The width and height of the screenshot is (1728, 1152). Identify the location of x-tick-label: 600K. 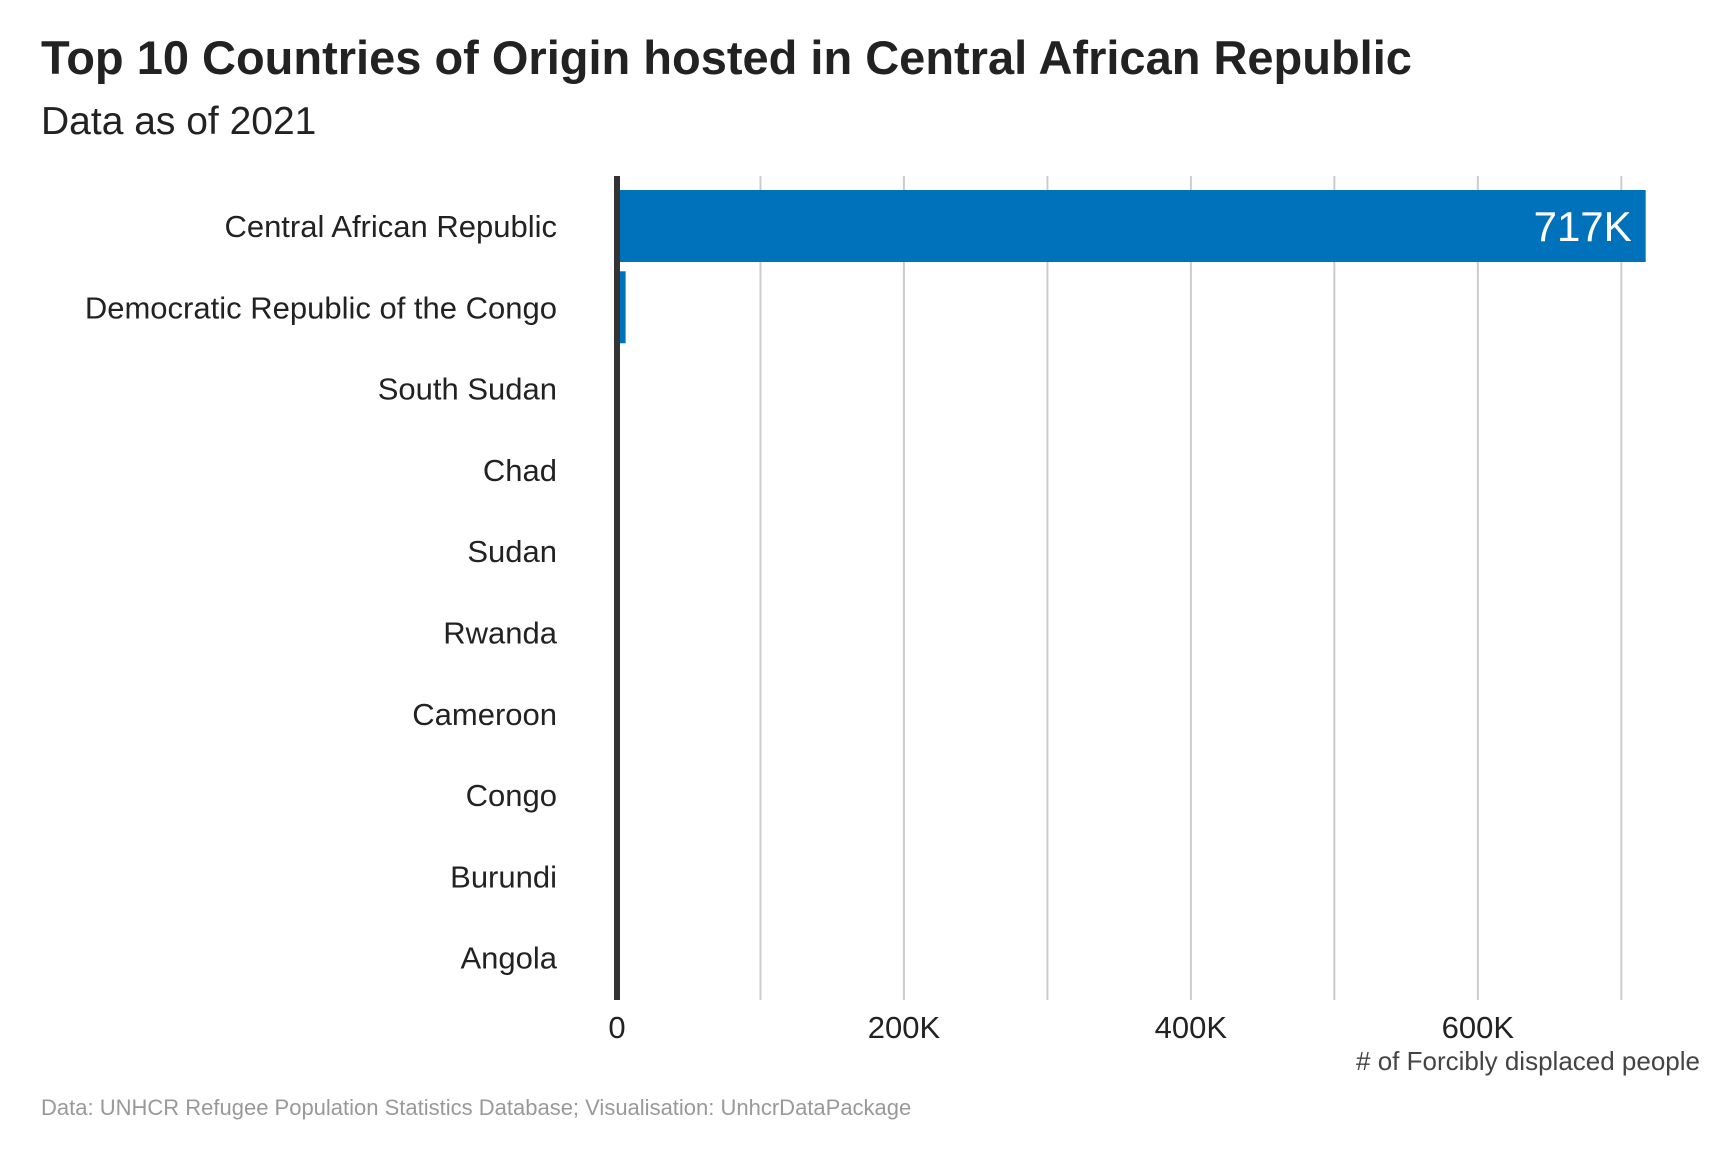
(1478, 1027).